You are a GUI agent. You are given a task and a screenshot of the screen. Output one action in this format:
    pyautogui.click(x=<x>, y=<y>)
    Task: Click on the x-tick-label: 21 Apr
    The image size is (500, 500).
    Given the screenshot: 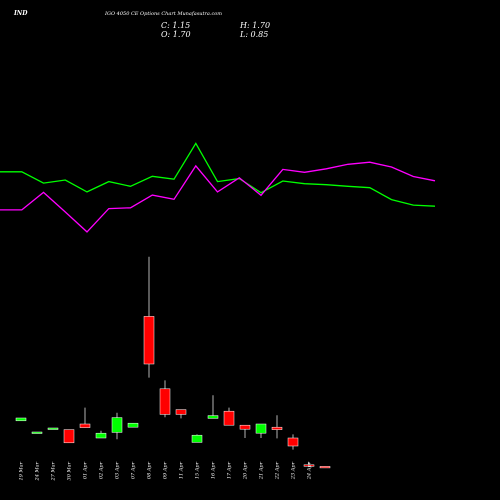 What is the action you would take?
    pyautogui.click(x=262, y=470)
    